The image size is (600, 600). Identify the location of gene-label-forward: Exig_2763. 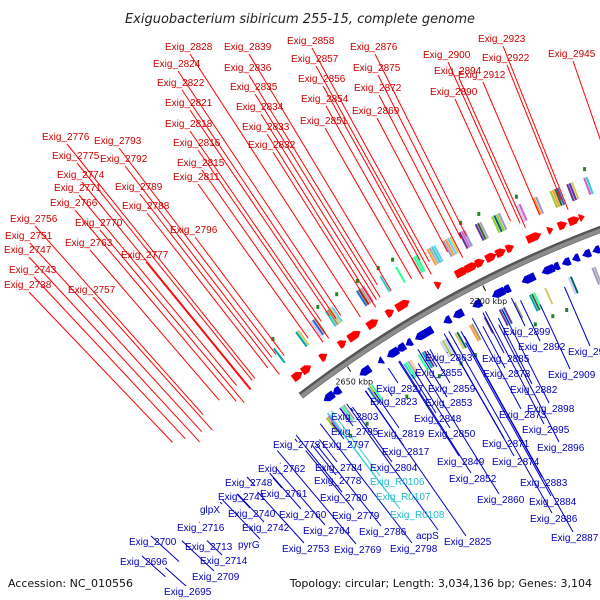
(89, 243).